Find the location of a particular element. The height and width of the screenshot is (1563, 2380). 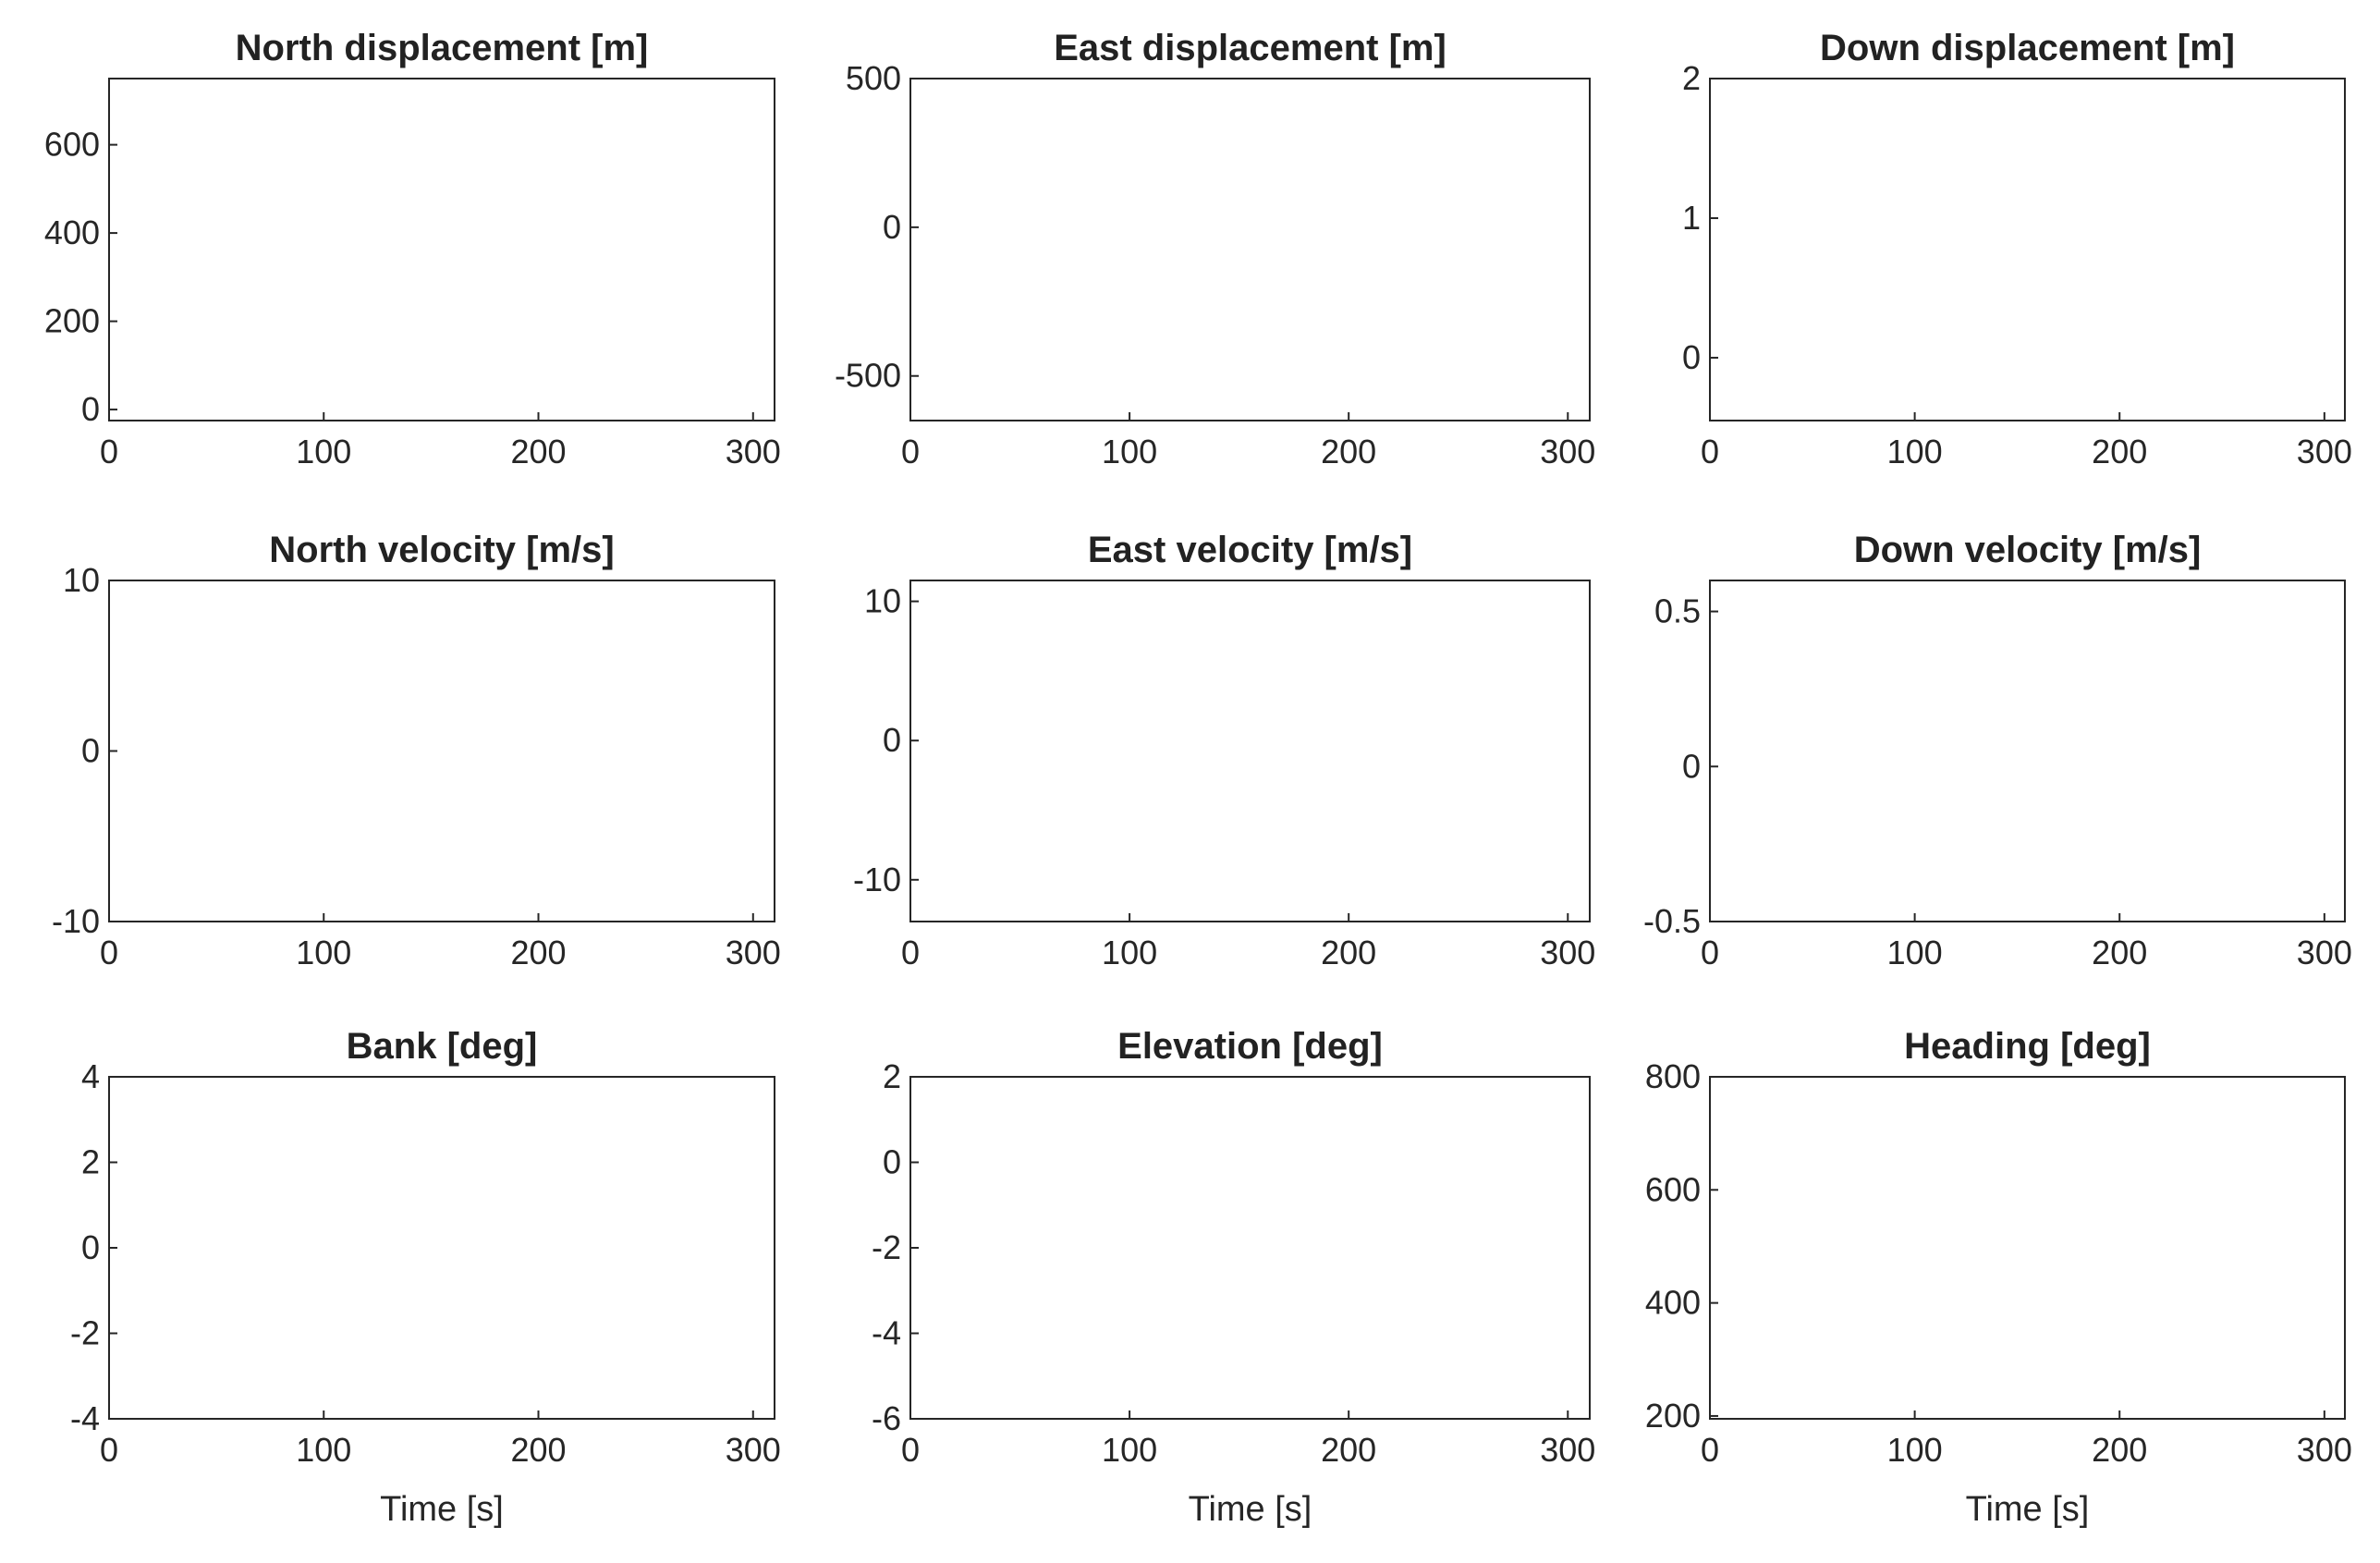

chart-heading-deg-axes-frame is located at coordinates (2027, 1248).